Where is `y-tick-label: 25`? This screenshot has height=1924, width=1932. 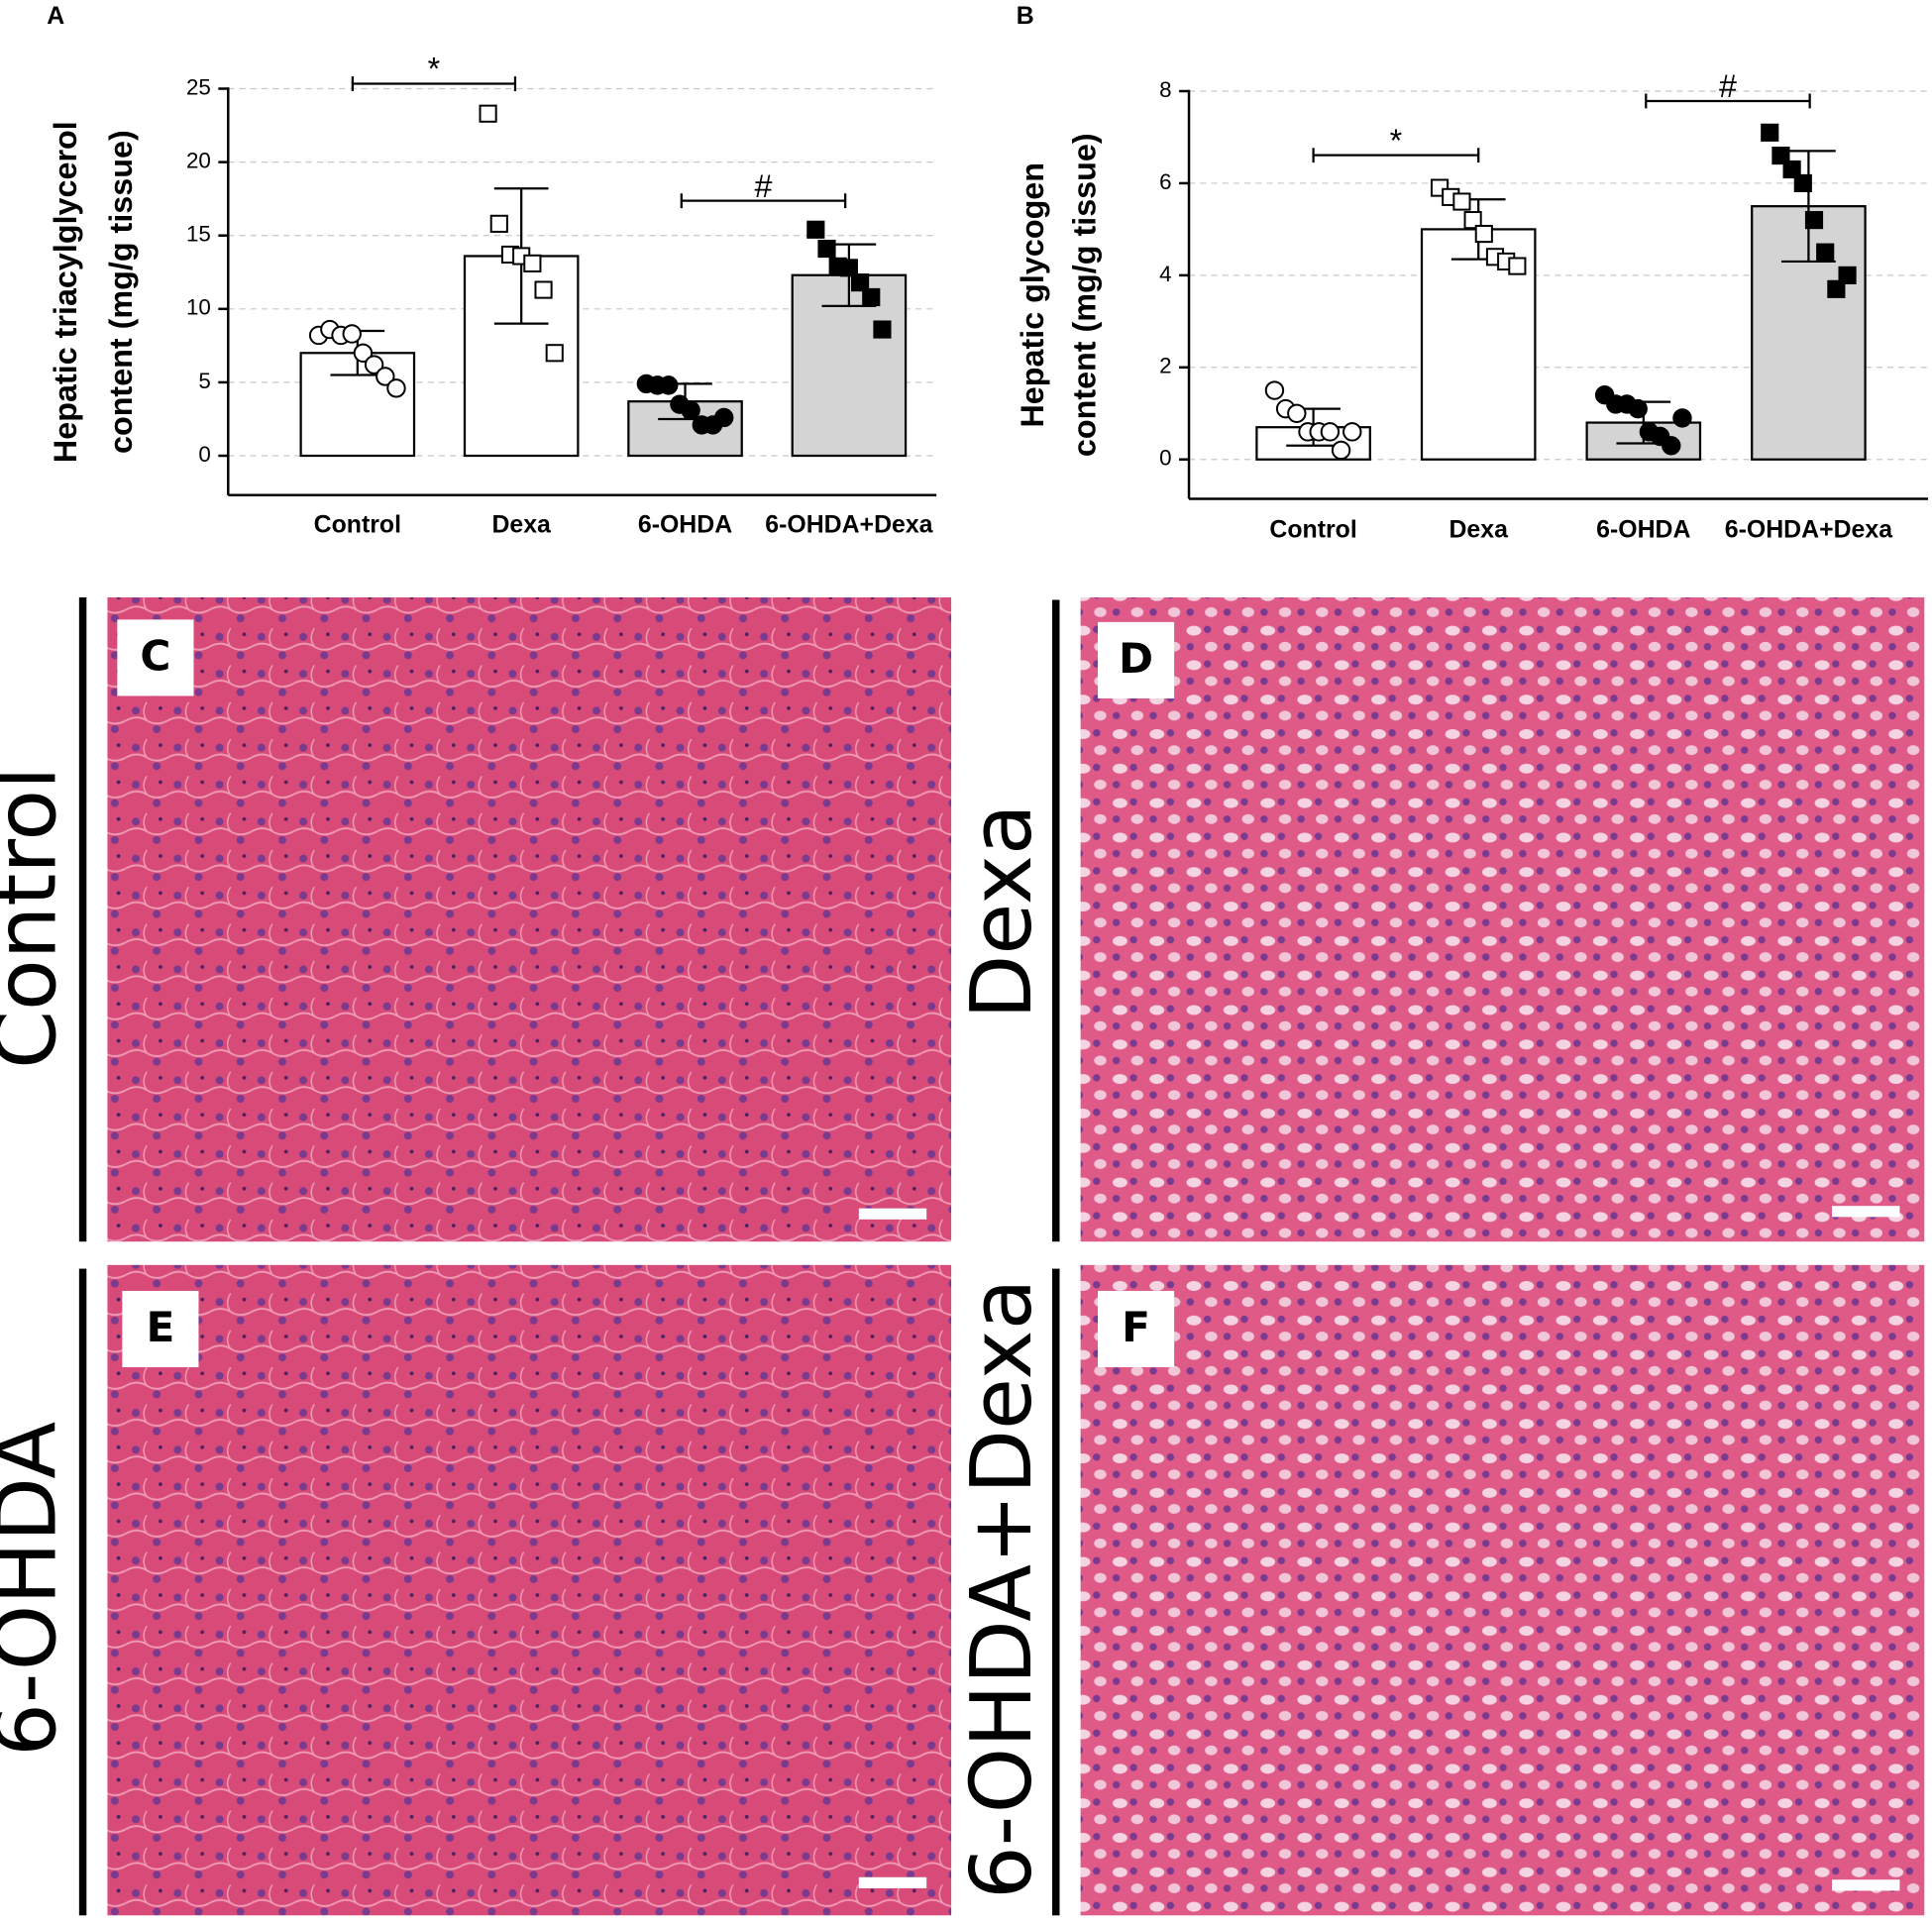 y-tick-label: 25 is located at coordinates (199, 86).